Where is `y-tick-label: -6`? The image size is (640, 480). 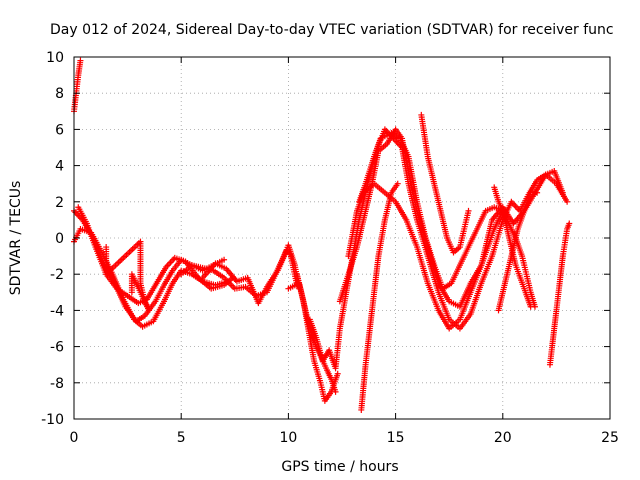 y-tick-label: -6 is located at coordinates (57, 348).